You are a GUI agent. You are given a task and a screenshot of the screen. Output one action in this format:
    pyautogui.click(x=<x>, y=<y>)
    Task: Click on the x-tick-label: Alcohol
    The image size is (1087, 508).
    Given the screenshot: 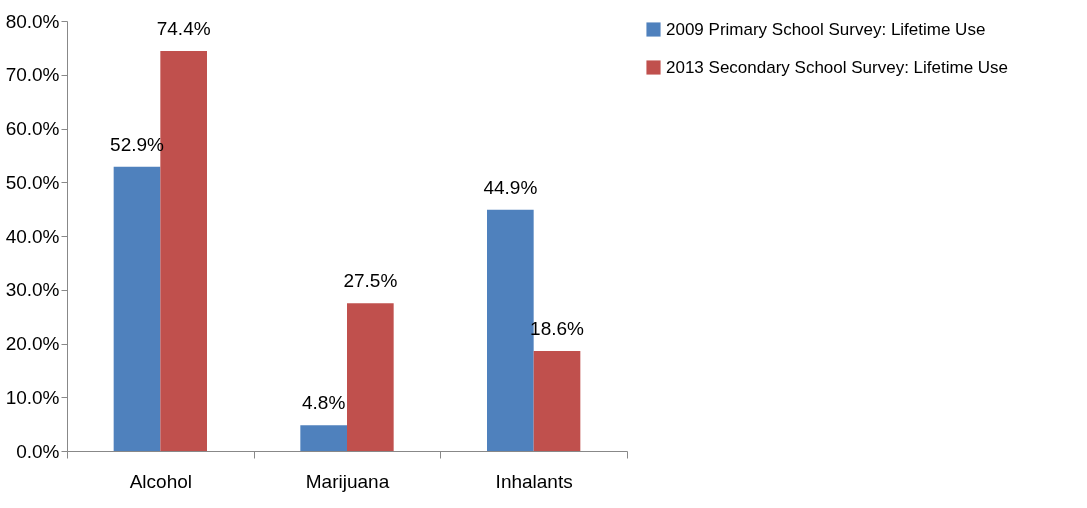 What is the action you would take?
    pyautogui.click(x=160, y=481)
    